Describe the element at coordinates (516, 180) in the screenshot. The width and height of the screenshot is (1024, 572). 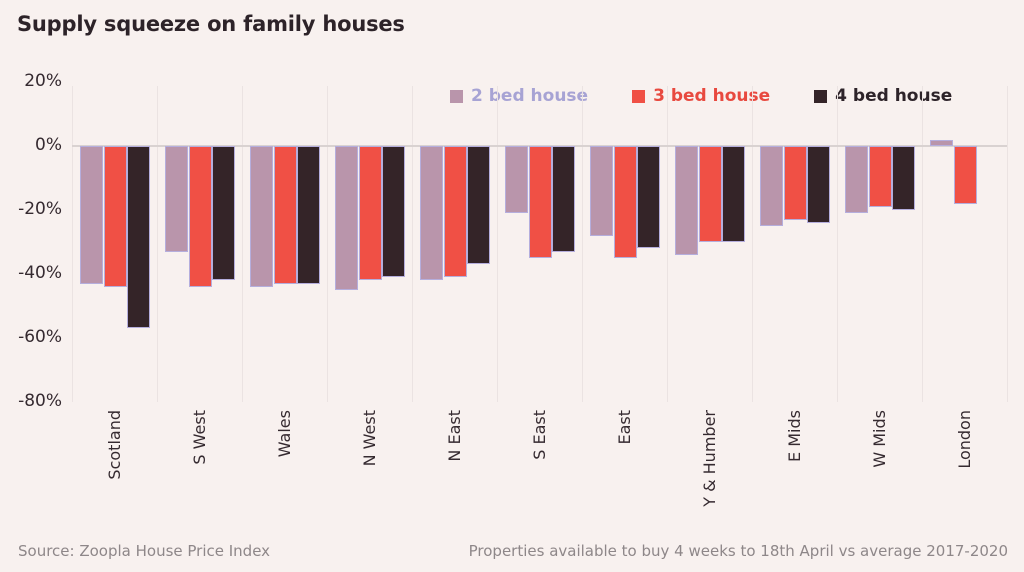
I see `bar-2-bed-house-S-East` at that location.